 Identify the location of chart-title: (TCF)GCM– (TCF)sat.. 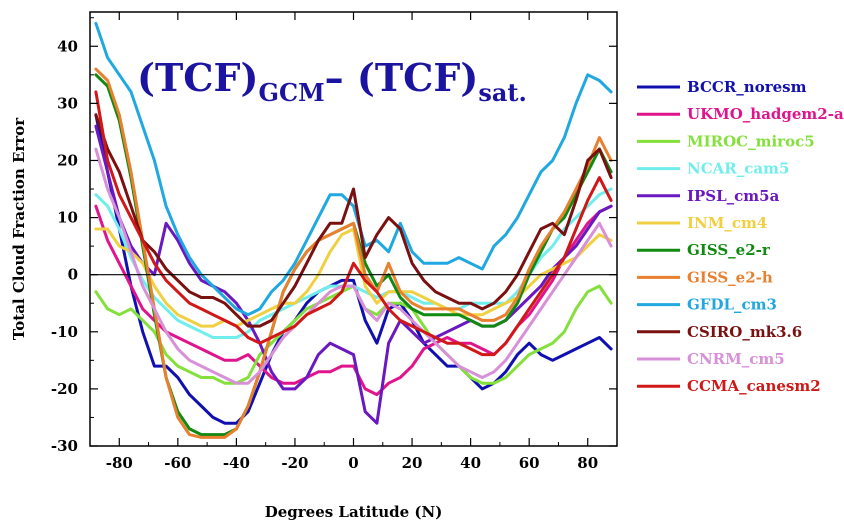
(332, 81).